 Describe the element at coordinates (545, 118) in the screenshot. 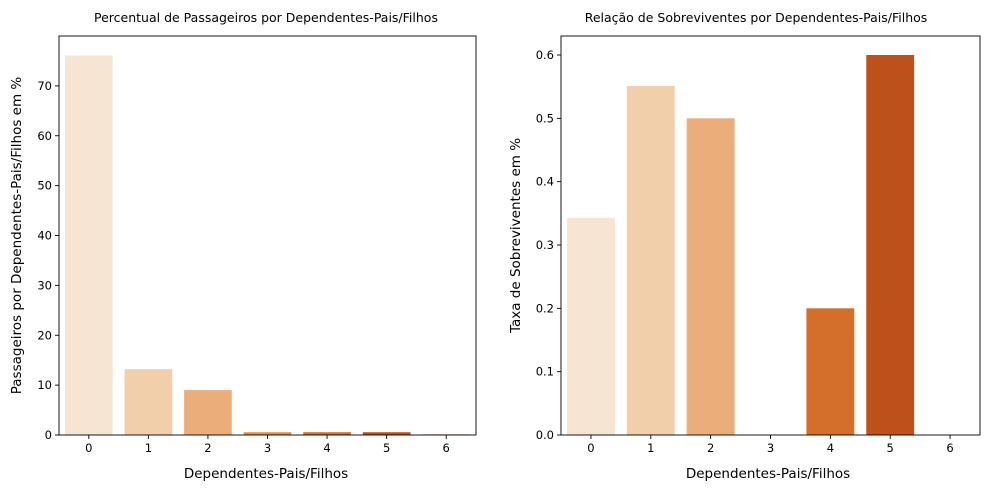

I see `y-tick-label: 0.5` at that location.